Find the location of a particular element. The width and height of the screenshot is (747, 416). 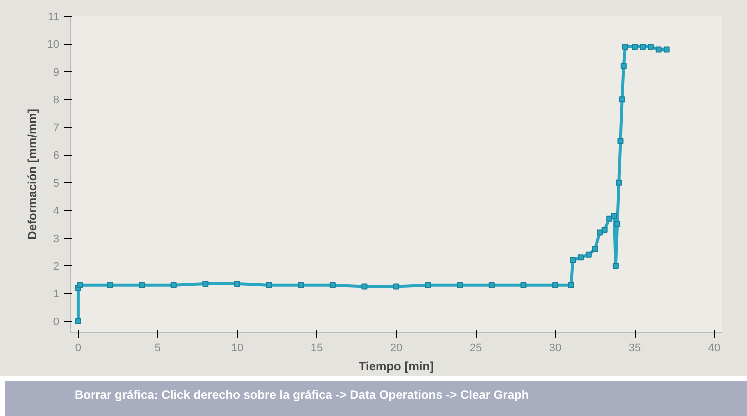

y-tick-label: 7 is located at coordinates (56, 128).